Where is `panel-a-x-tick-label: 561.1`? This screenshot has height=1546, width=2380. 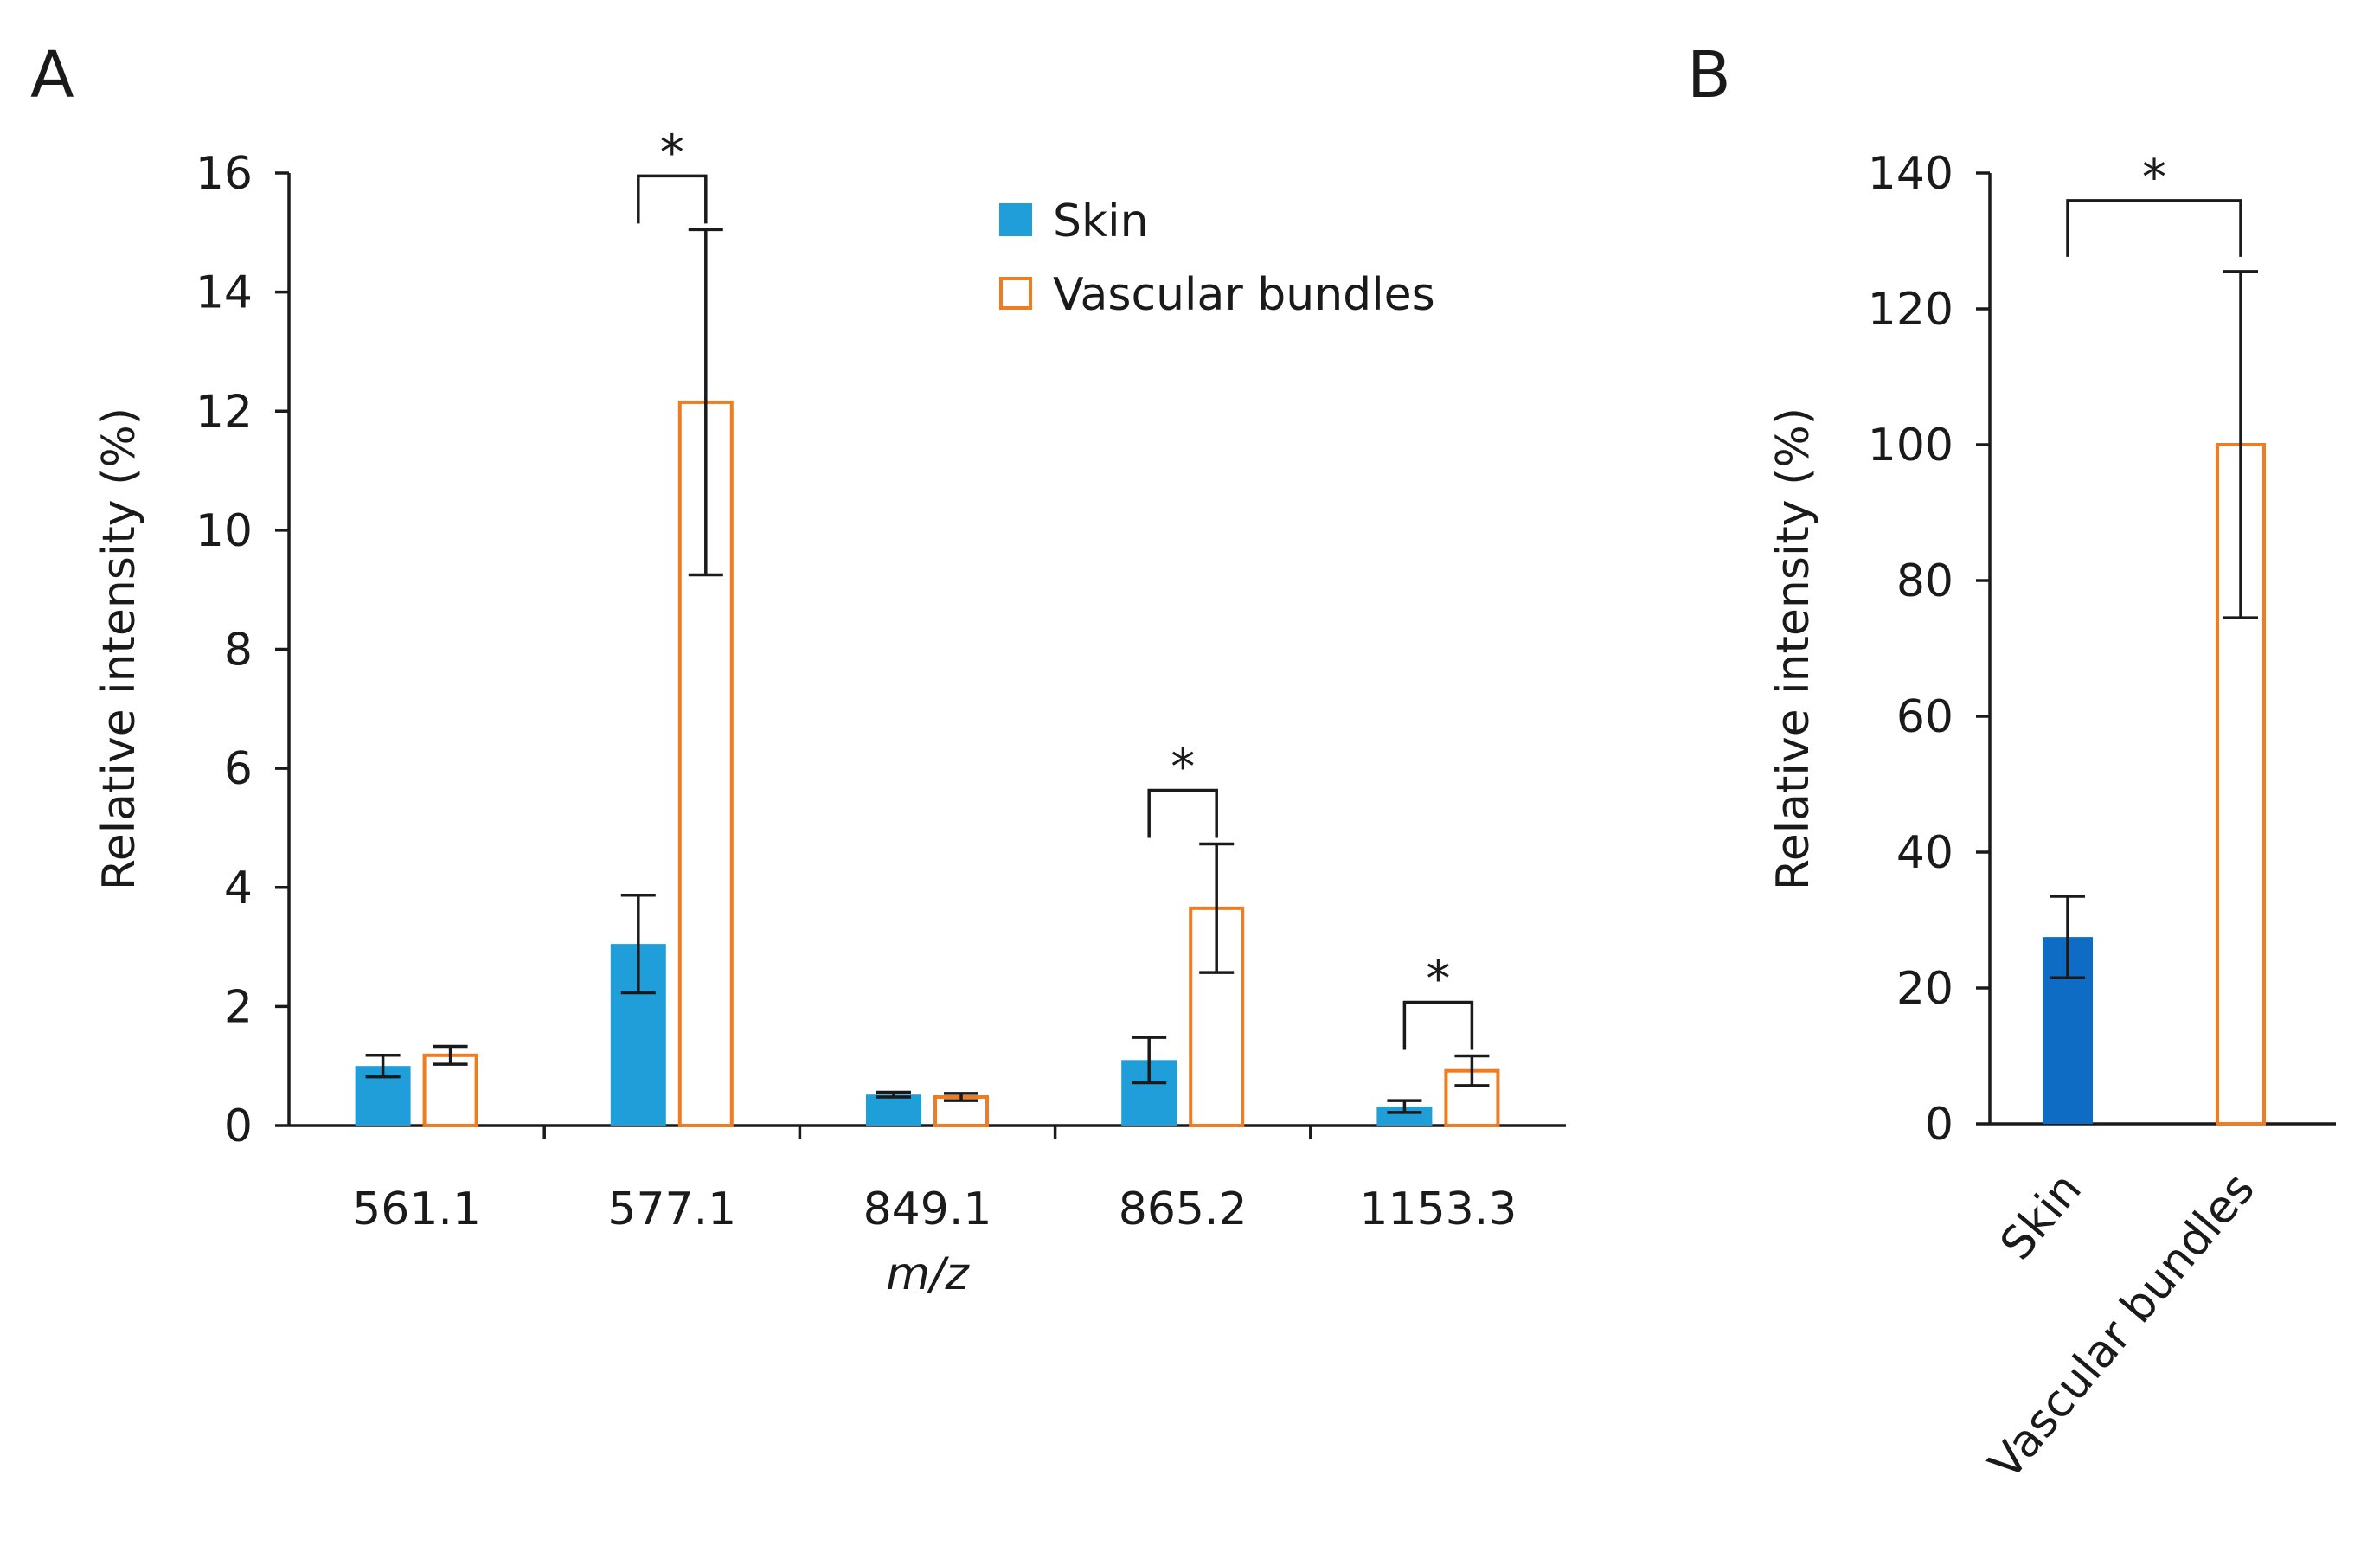 panel-a-x-tick-label: 561.1 is located at coordinates (416, 1210).